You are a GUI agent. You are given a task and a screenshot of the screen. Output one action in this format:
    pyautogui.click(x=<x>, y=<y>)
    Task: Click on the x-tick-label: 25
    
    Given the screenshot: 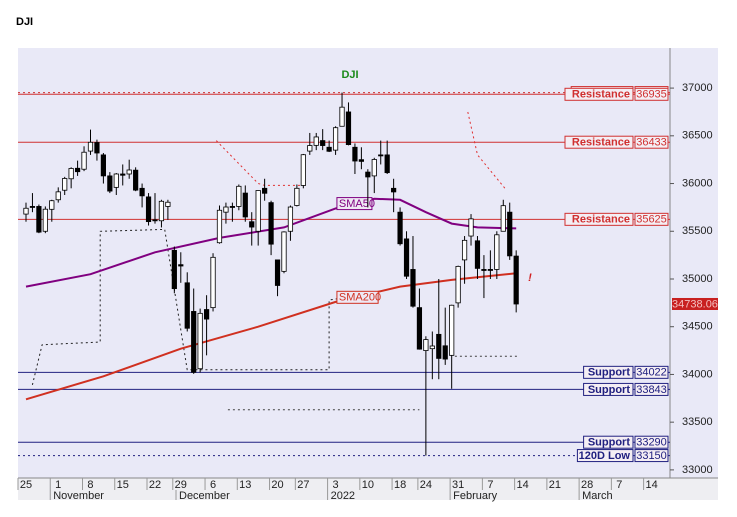 What is the action you would take?
    pyautogui.click(x=26, y=485)
    